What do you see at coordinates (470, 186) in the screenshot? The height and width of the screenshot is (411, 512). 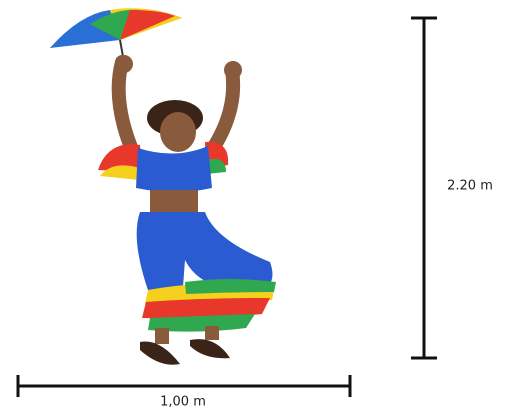 I see `height-label: 2.20 m` at bounding box center [470, 186].